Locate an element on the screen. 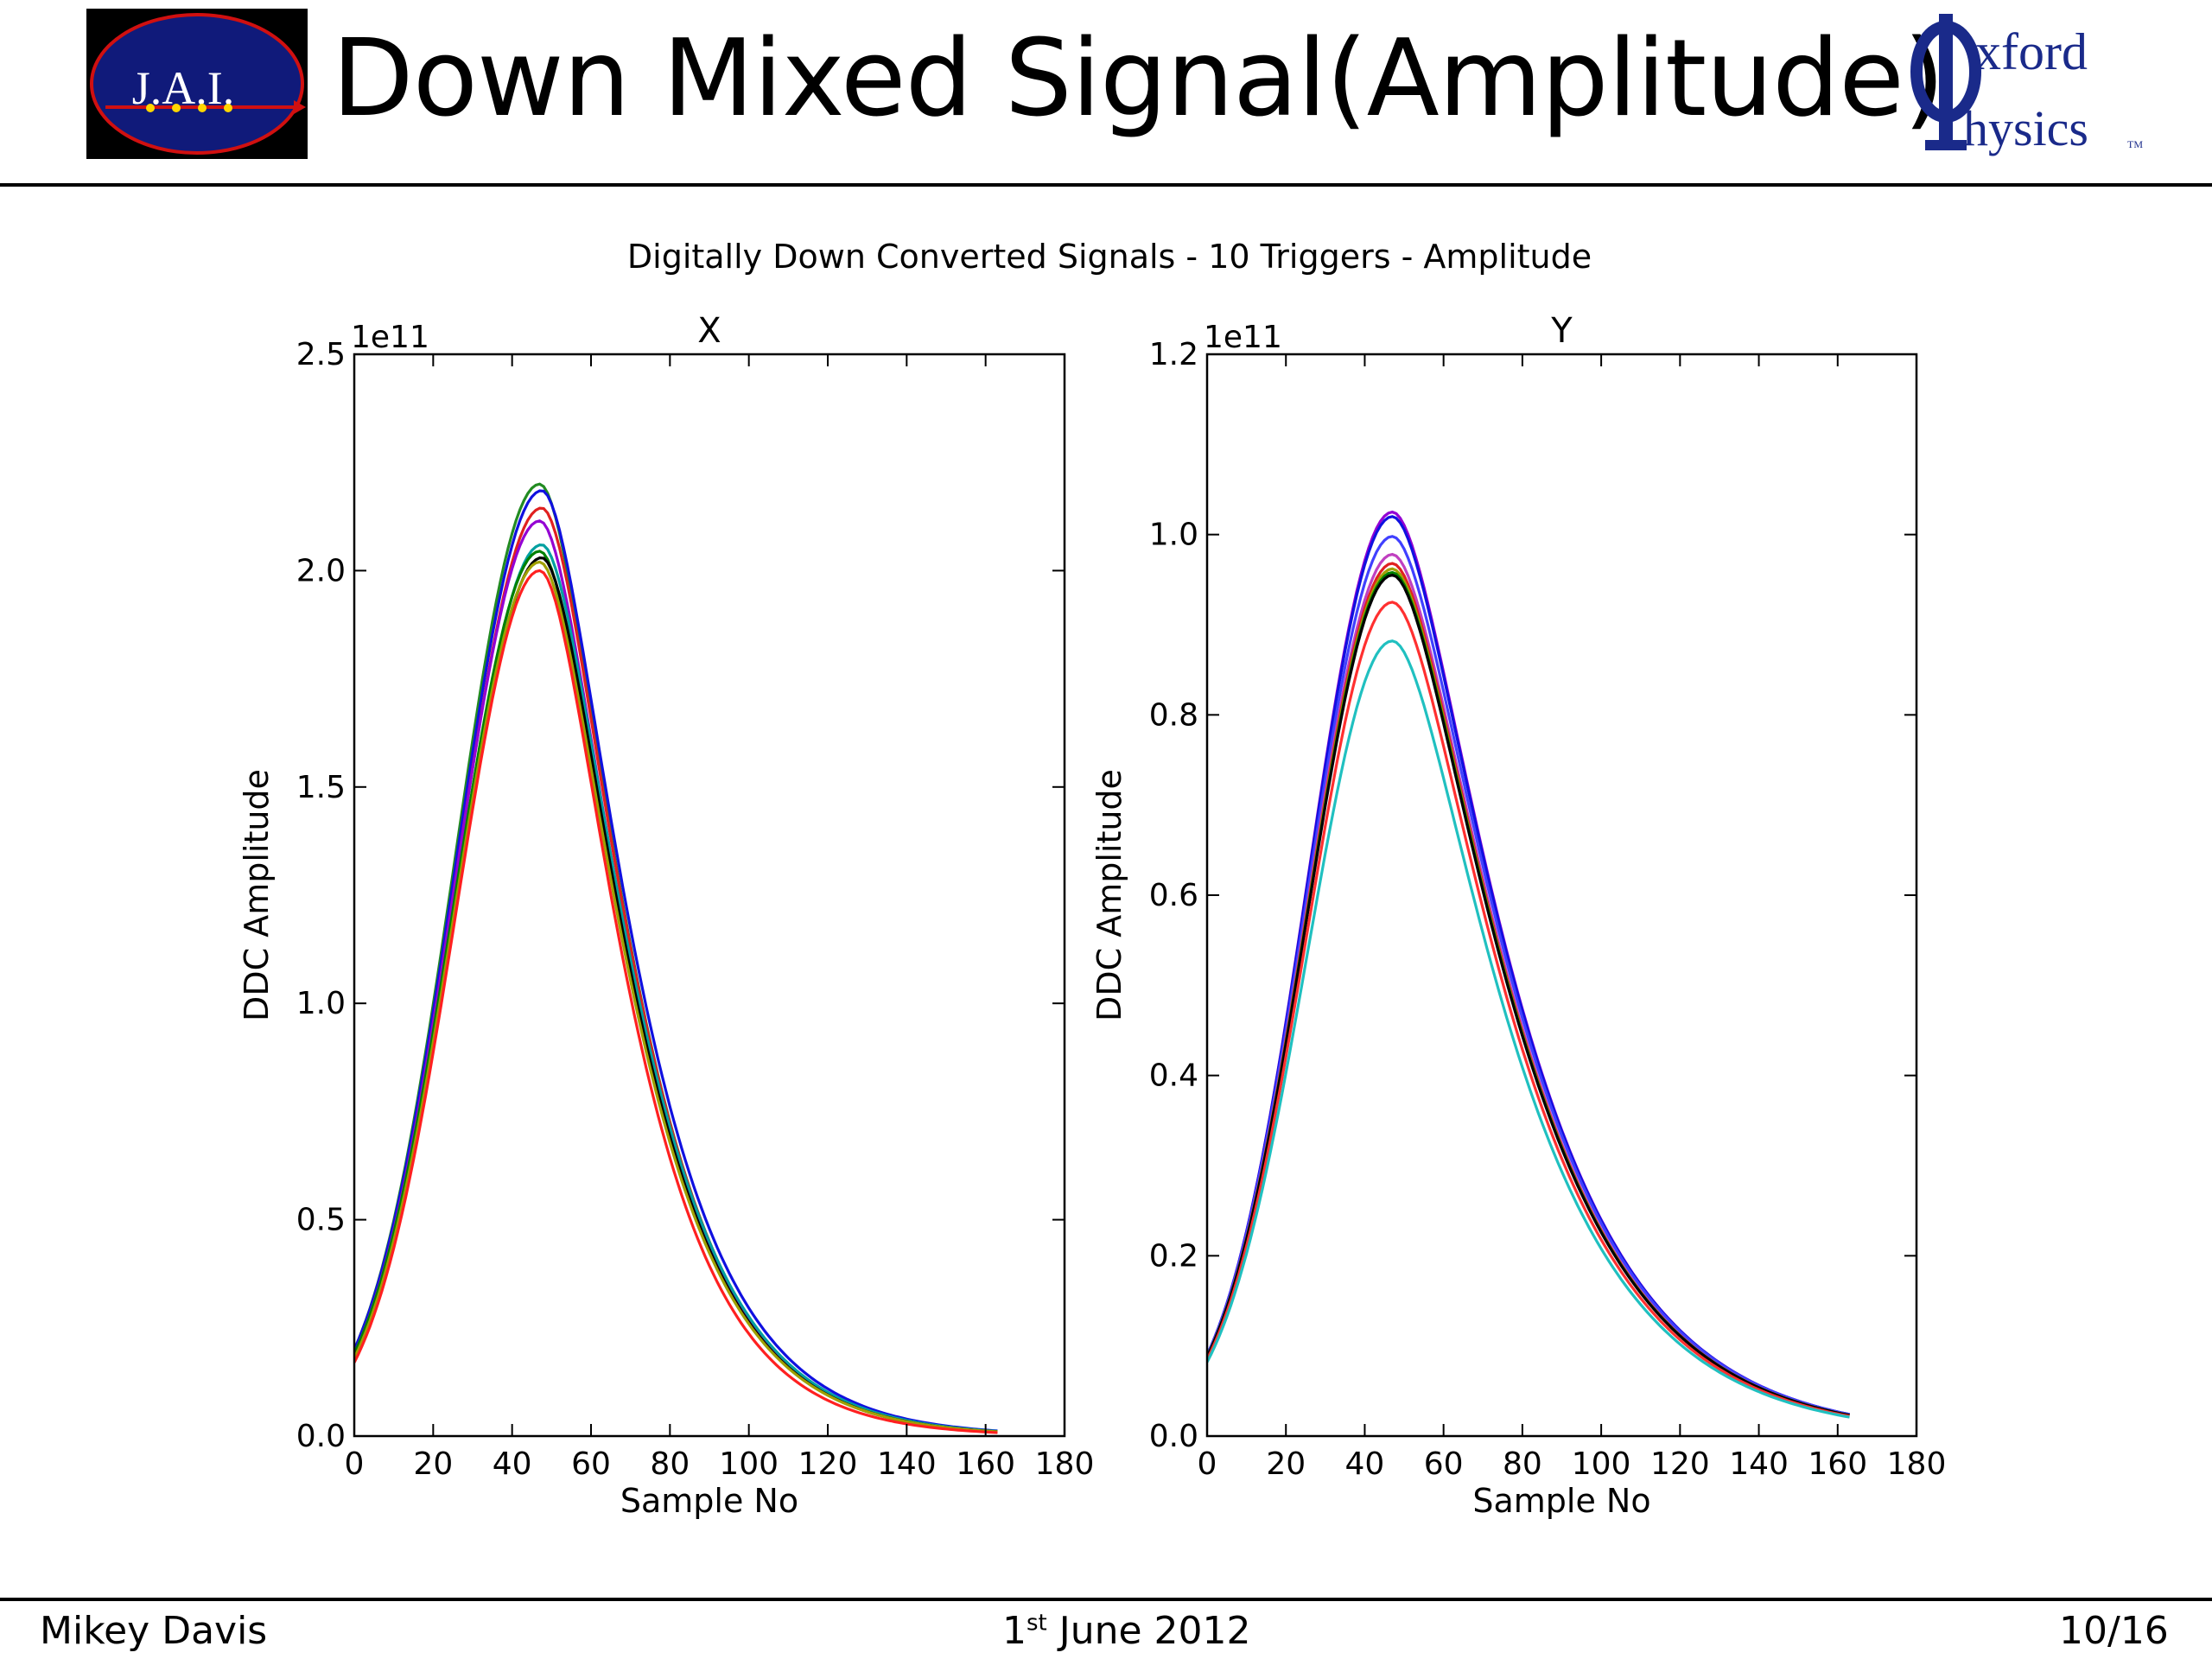 The width and height of the screenshot is (2212, 1659). y-tick-label: 2.0 is located at coordinates (321, 570).